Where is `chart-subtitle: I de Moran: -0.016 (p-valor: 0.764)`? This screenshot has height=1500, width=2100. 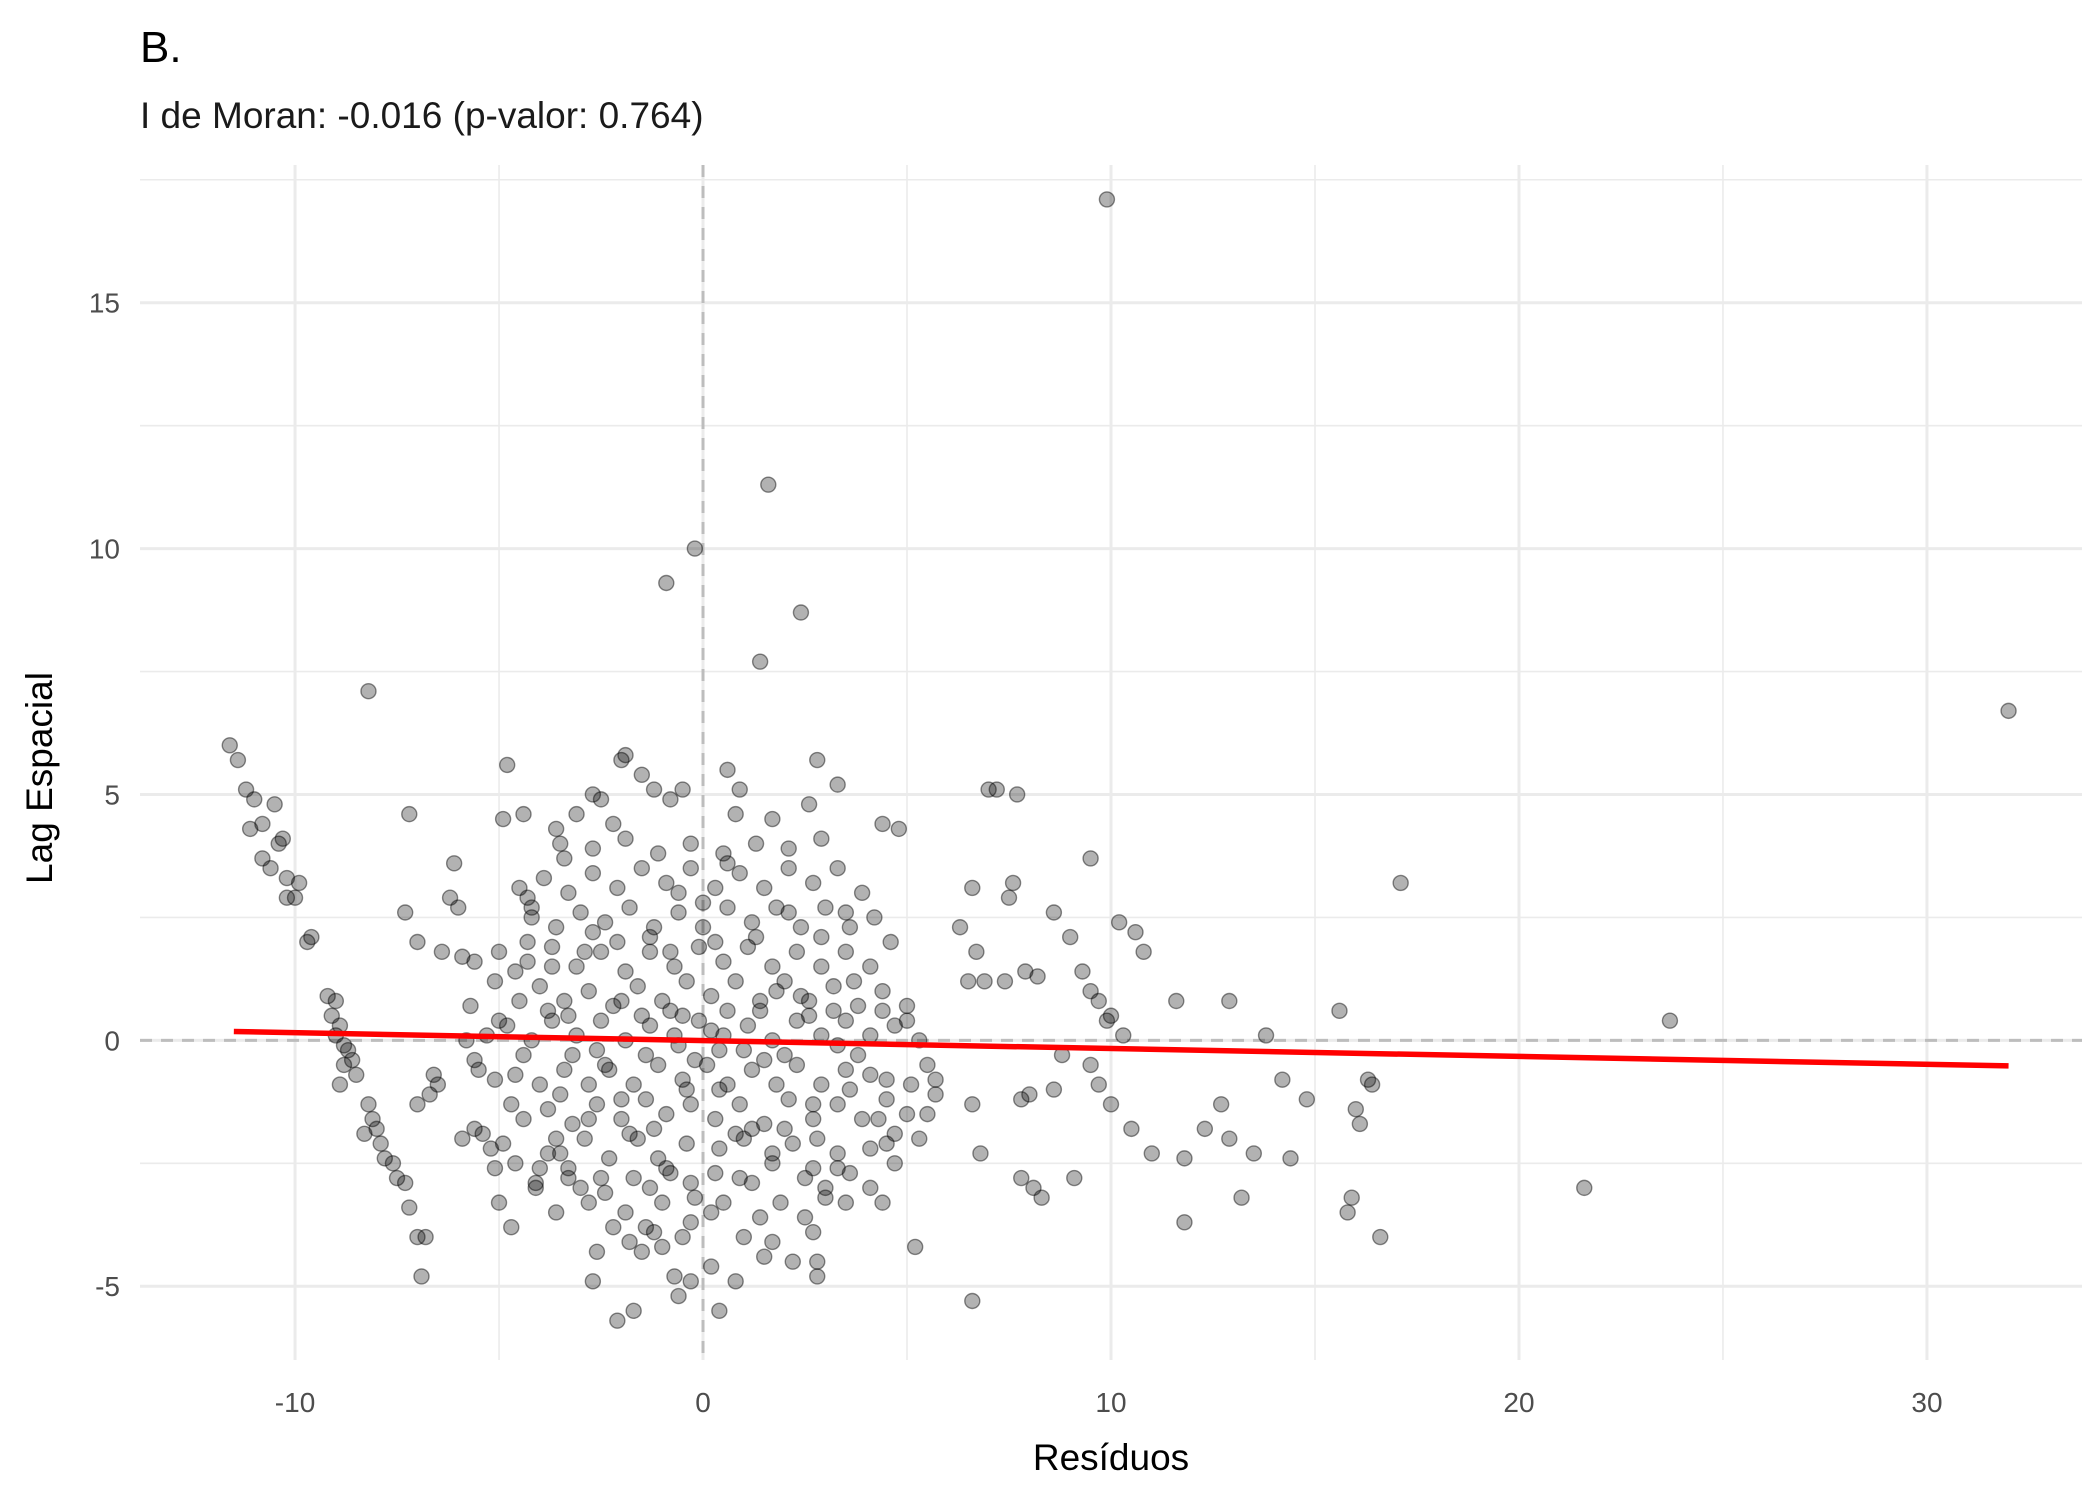 chart-subtitle: I de Moran: -0.016 (p-valor: 0.764) is located at coordinates (422, 115).